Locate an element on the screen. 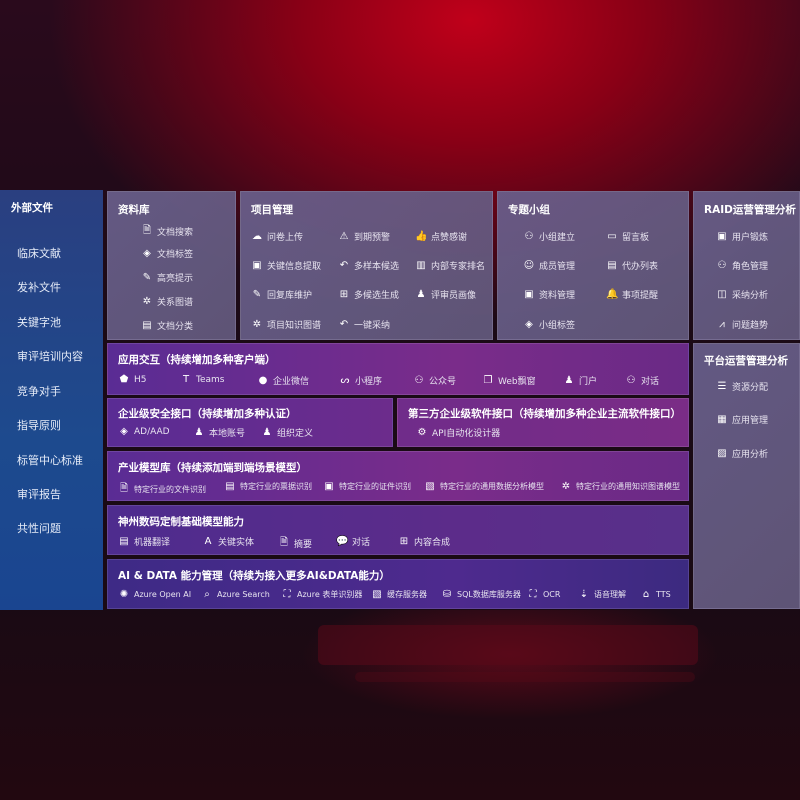 This screenshot has width=800, height=800. app-item: ᔕ 小程序 is located at coordinates (360, 380).